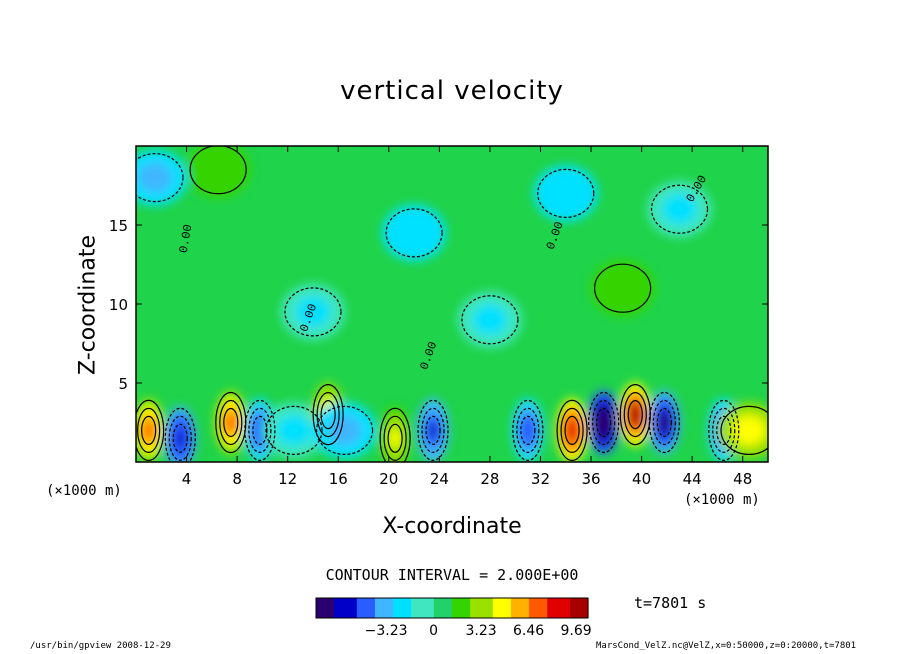 The height and width of the screenshot is (654, 904). Describe the element at coordinates (489, 479) in the screenshot. I see `x-tick-label: 28` at that location.